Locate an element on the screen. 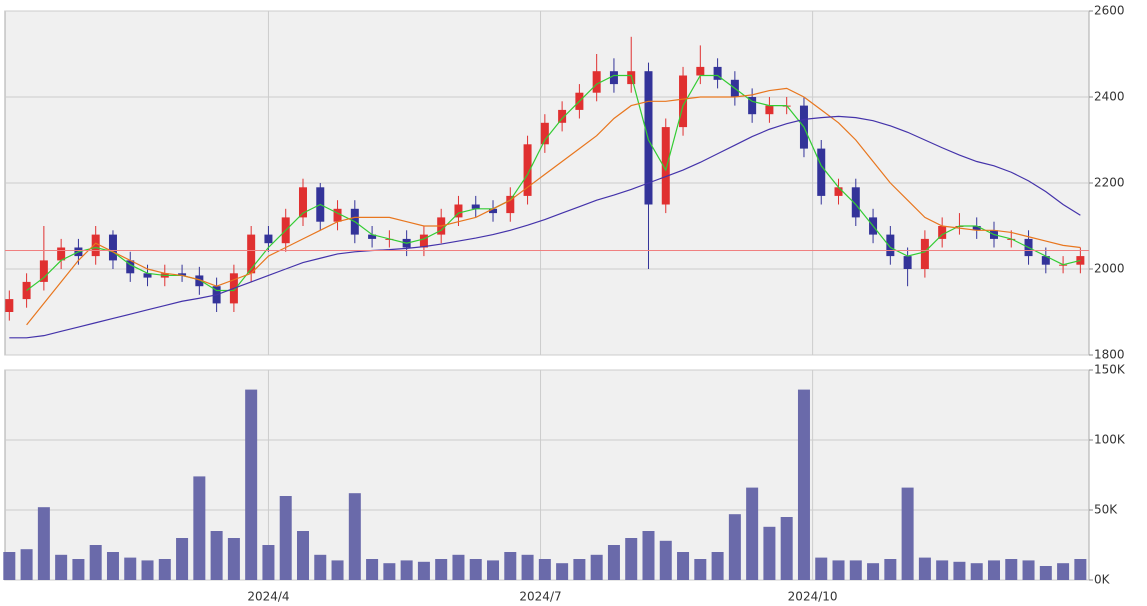  y-tick-label: 2600 is located at coordinates (1109, 11).